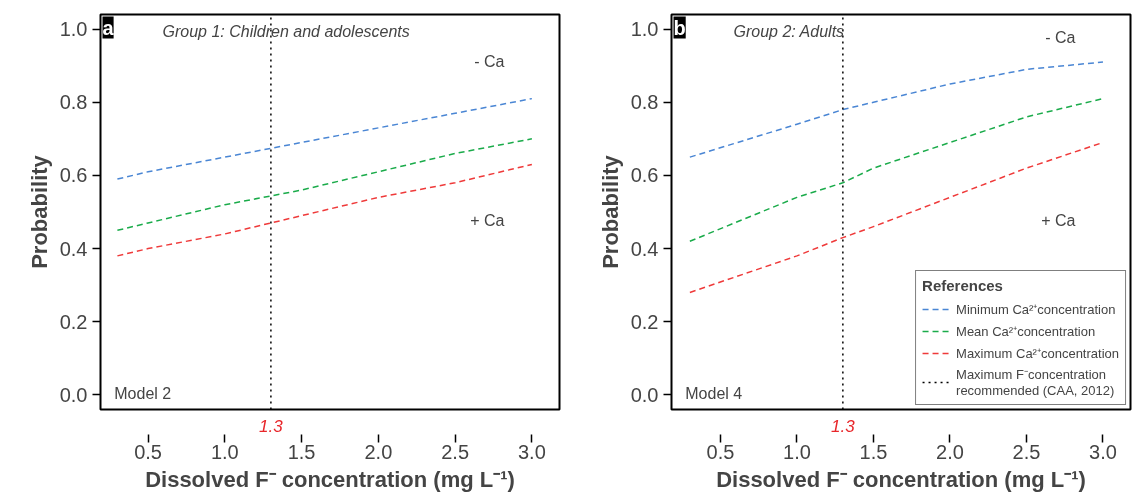  I want to click on text: Group 2: Adults, so click(789, 31).